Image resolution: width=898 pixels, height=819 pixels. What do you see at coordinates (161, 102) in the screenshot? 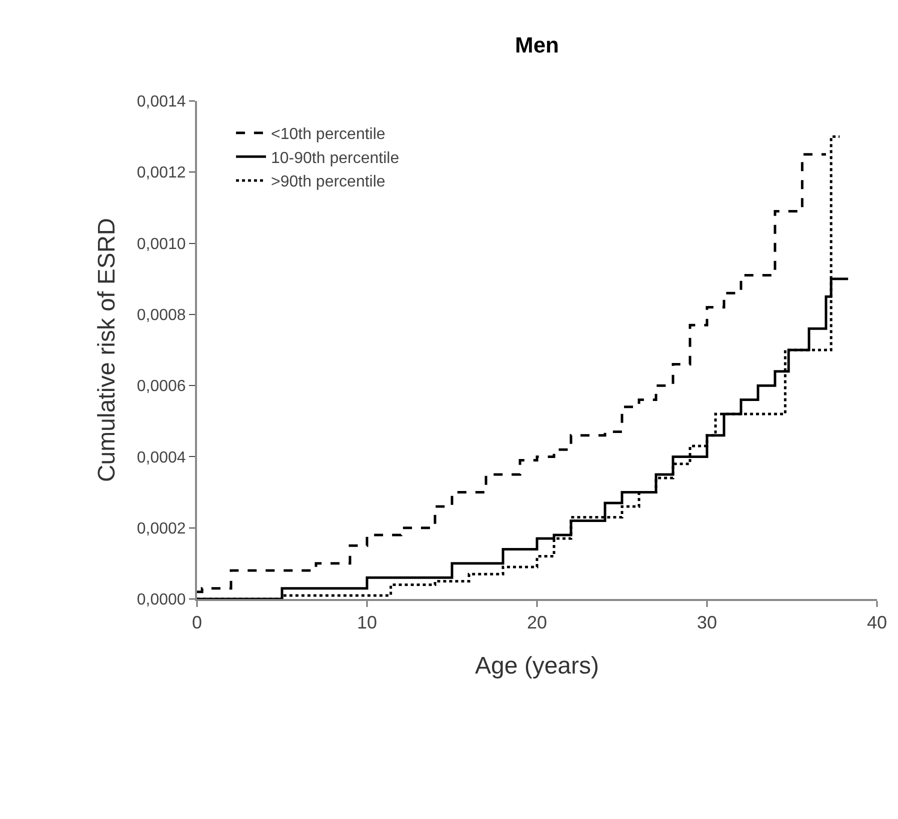
I see `y-tick-label: 0,0014` at bounding box center [161, 102].